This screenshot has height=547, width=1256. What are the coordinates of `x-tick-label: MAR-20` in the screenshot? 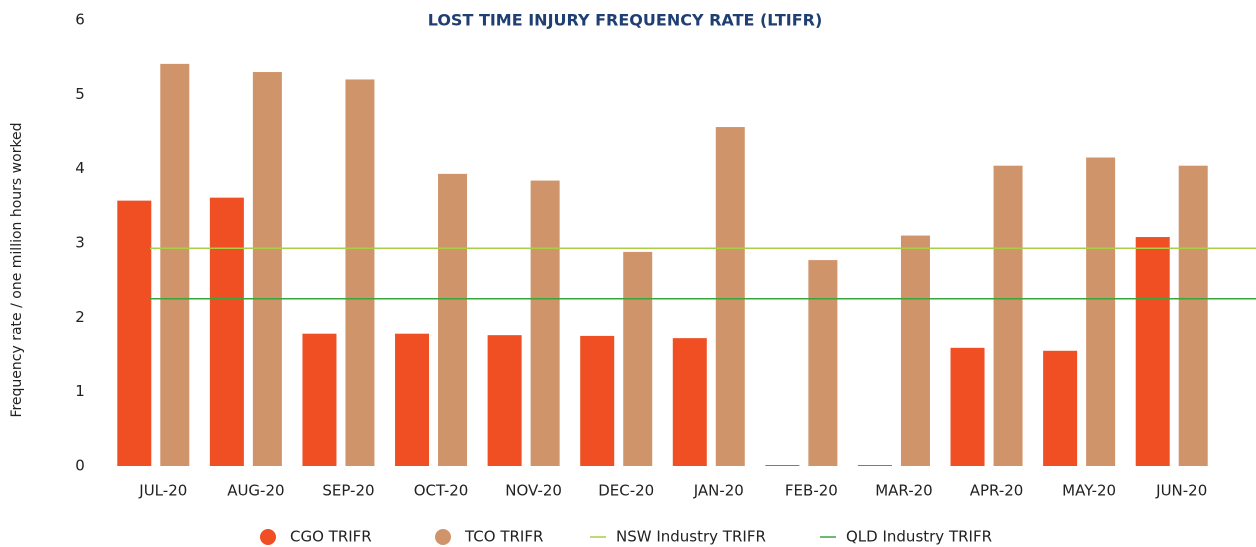 It's located at (904, 491).